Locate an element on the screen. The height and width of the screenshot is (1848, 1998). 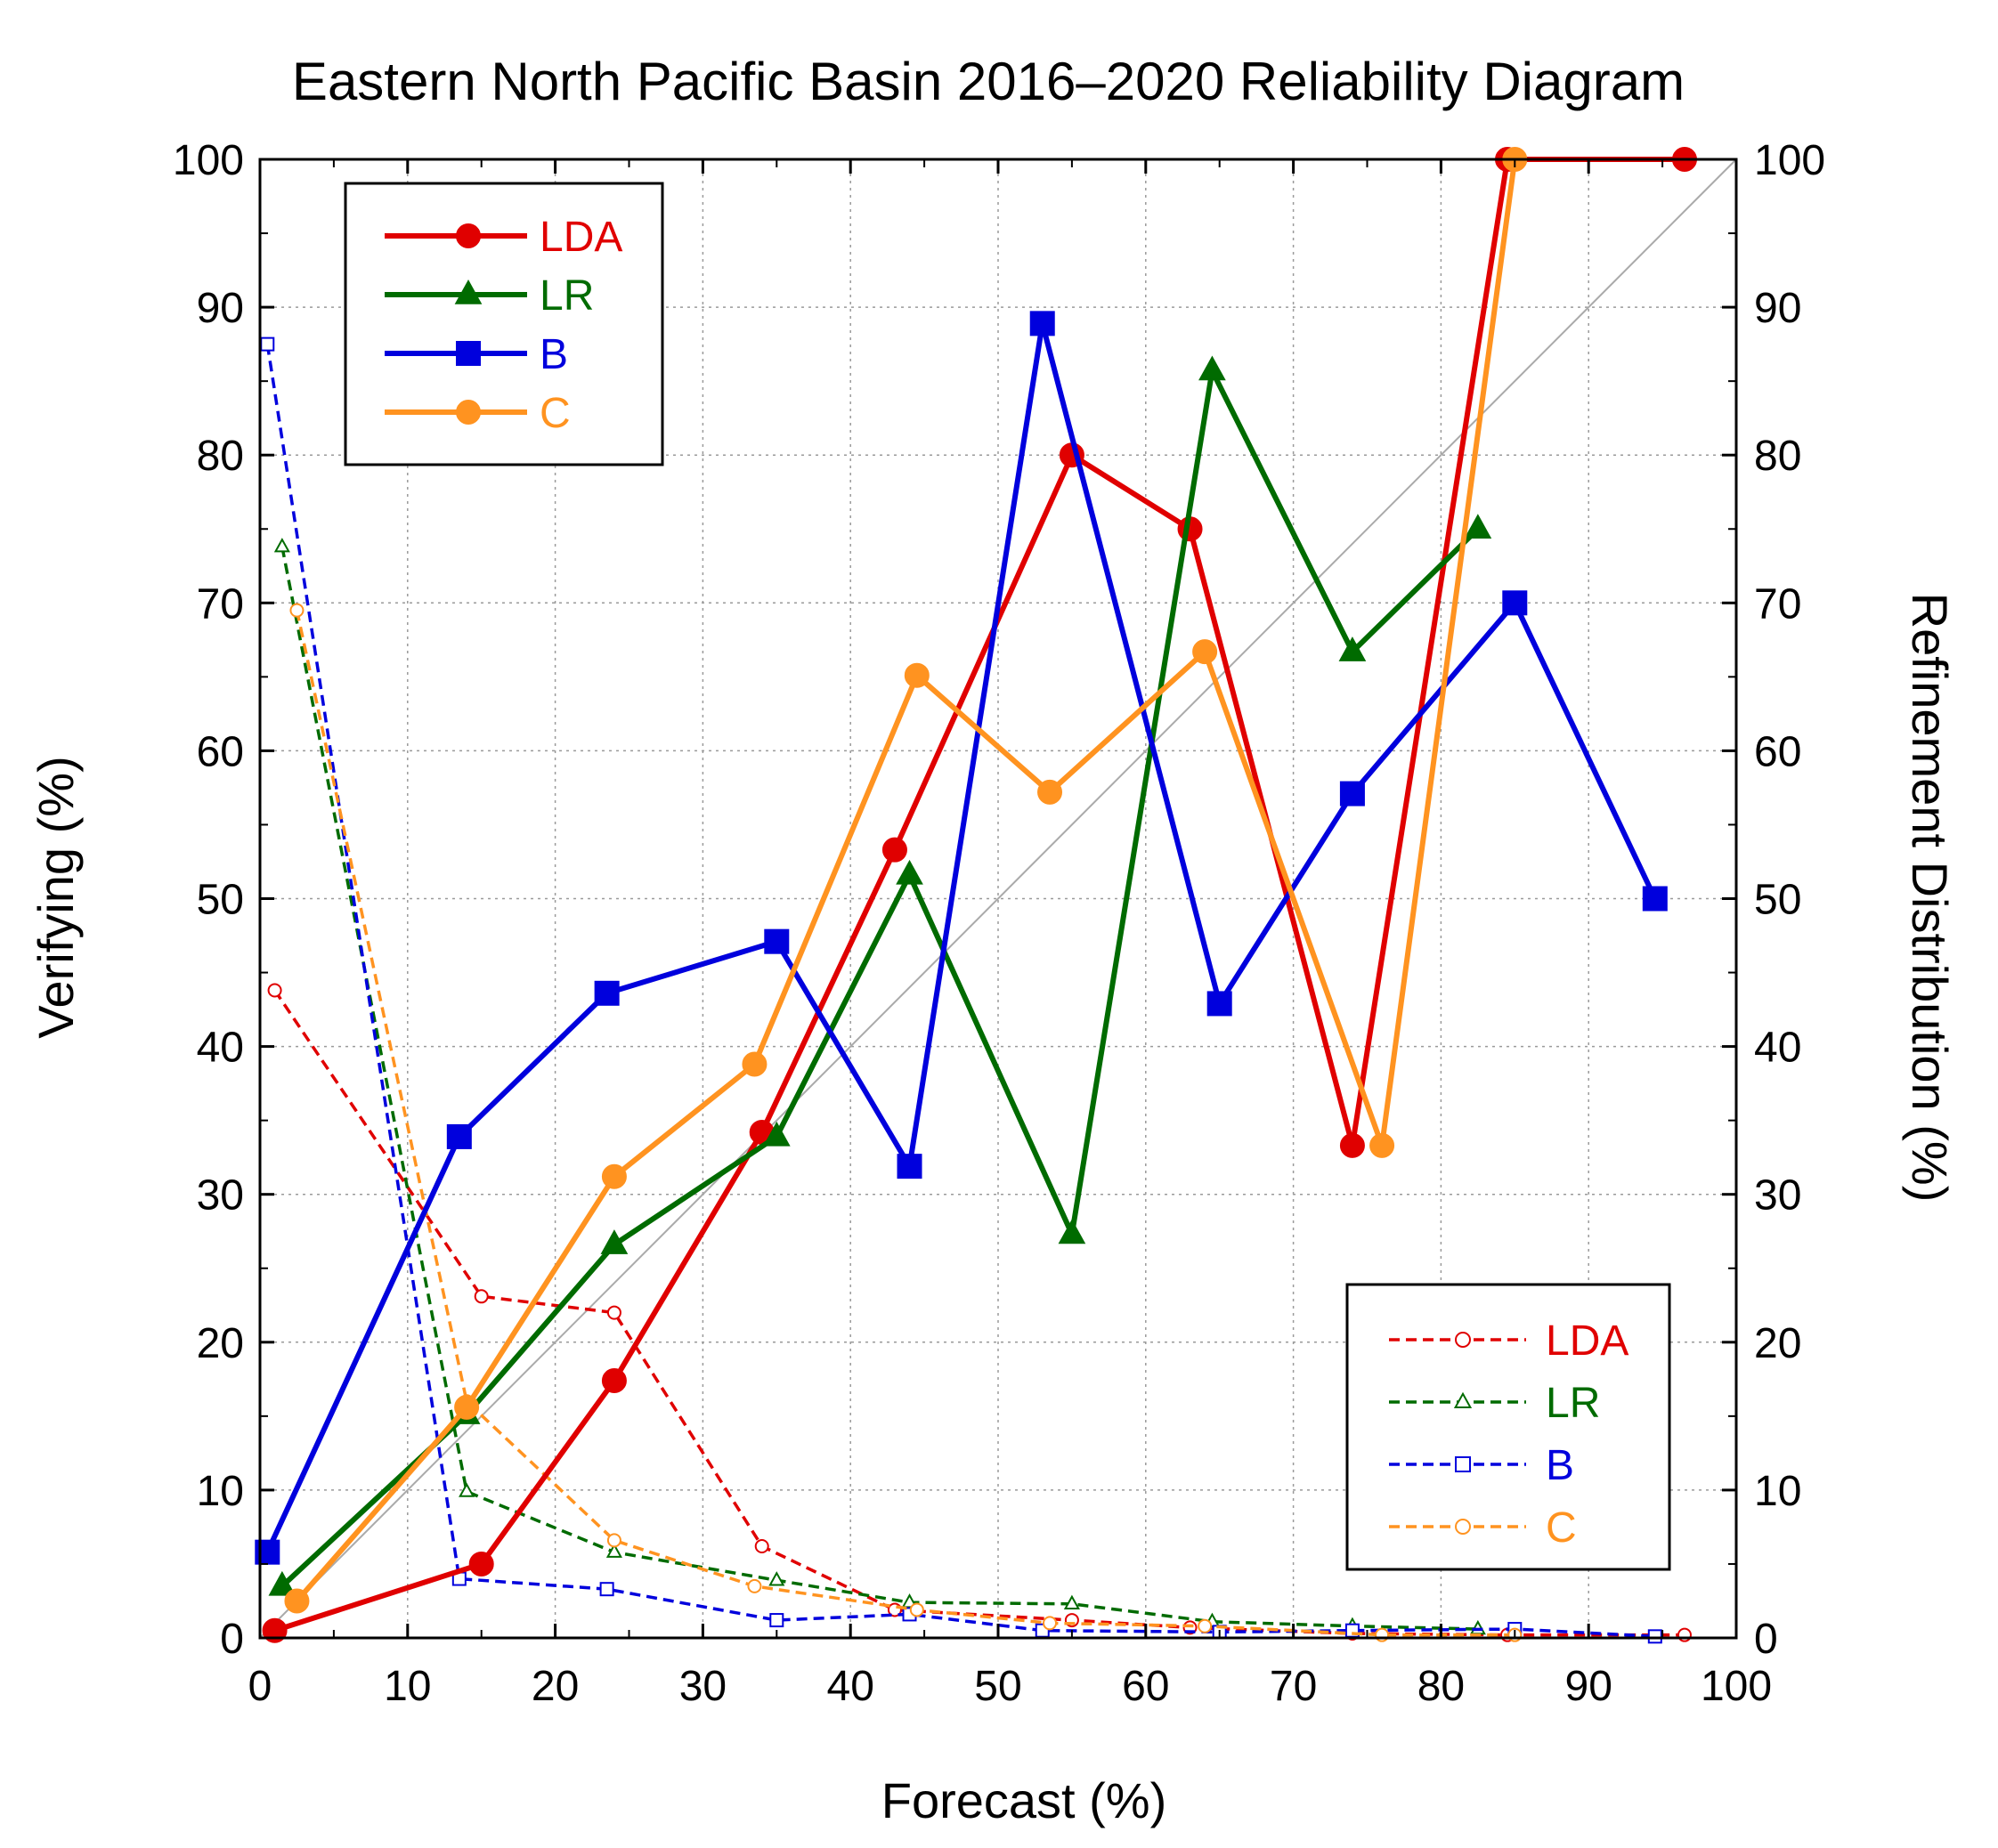
legend-refinement: LDA LR BC is located at coordinates (1508, 1427).